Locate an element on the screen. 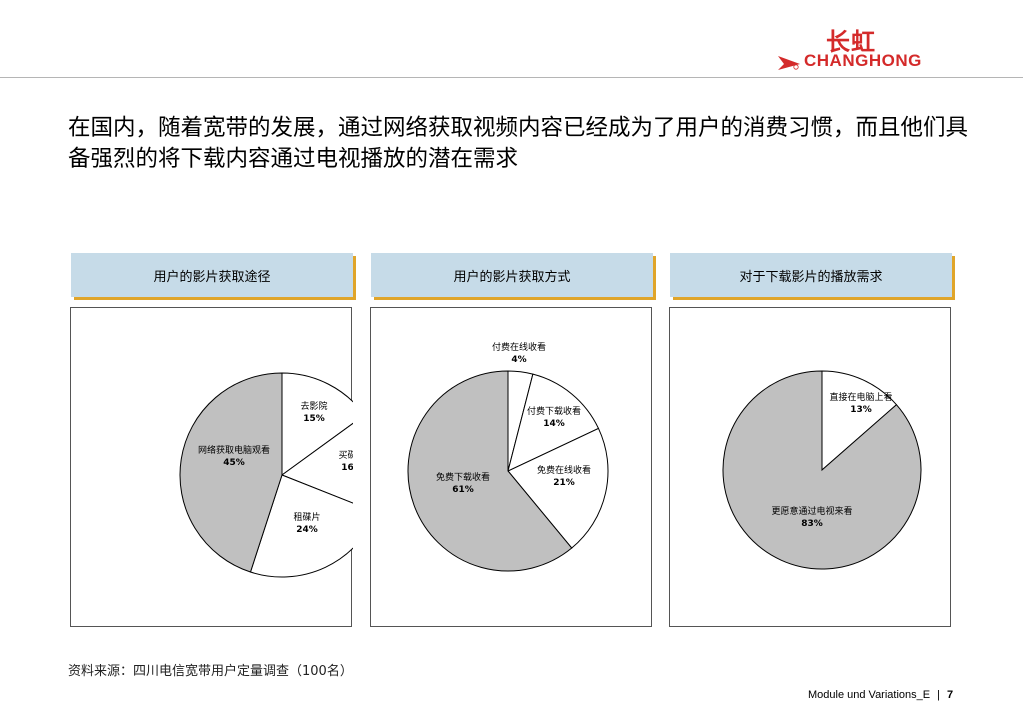 Image resolution: width=1023 pixels, height=708 pixels. slice-percent-label: 61% is located at coordinates (463, 490).